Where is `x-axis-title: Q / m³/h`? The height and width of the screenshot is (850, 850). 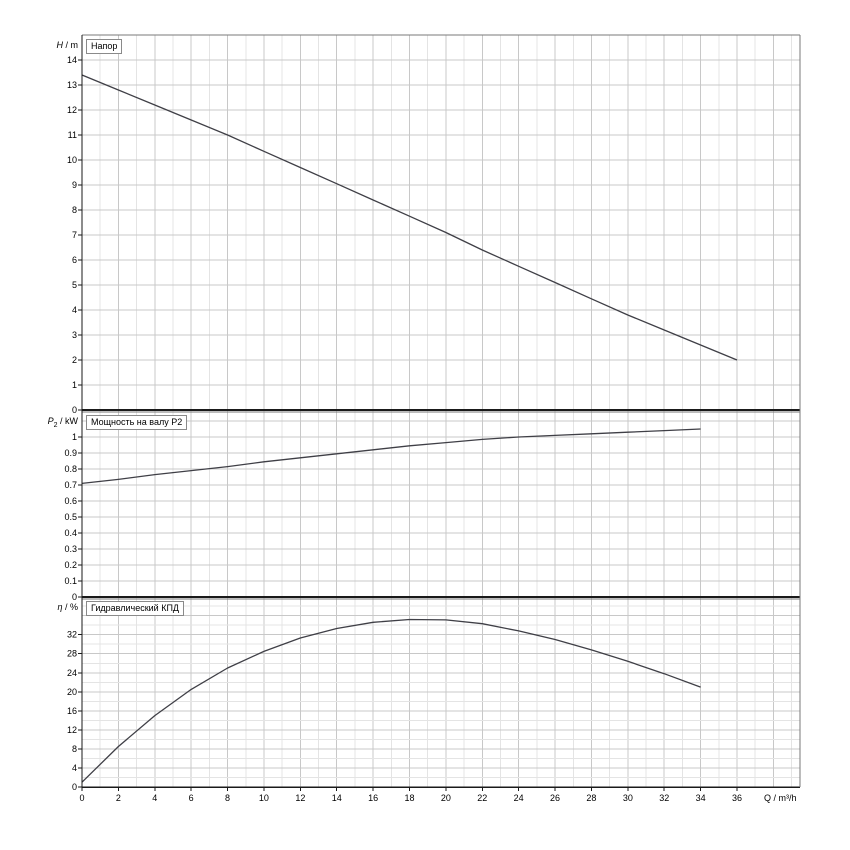
x-axis-title: Q / m³/h is located at coordinates (780, 798).